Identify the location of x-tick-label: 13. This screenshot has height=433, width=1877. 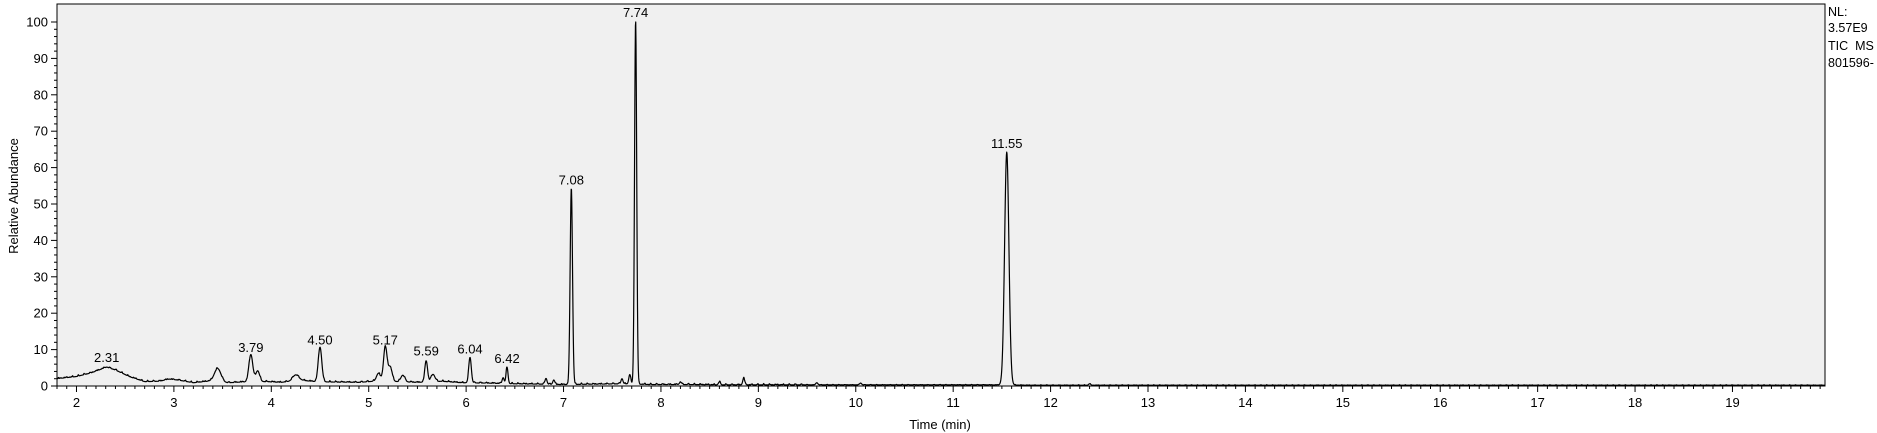
(1148, 402).